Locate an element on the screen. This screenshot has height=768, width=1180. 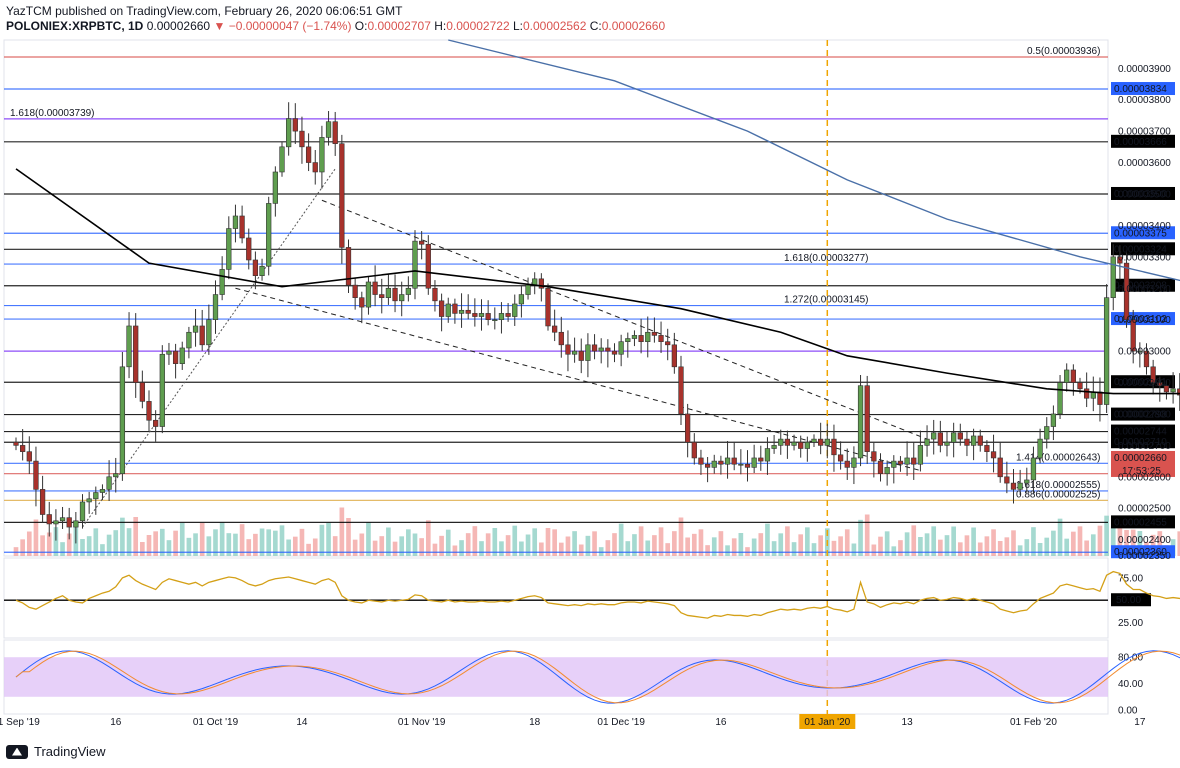
fib-level-label: 1.272(0.00003145) is located at coordinates (826, 300).